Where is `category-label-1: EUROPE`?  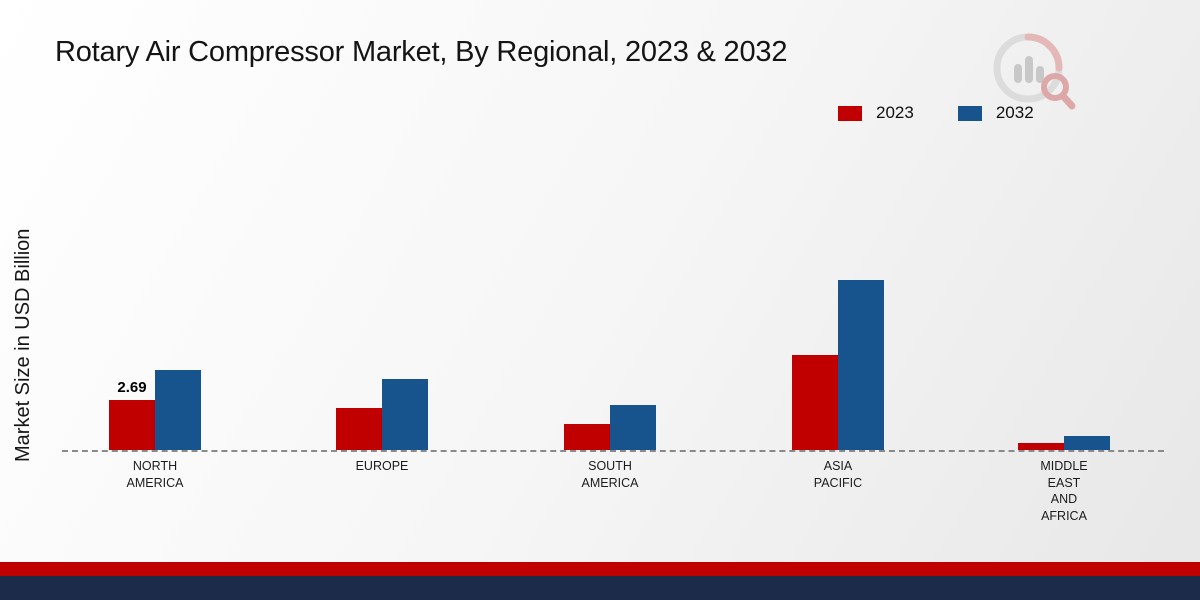 category-label-1: EUROPE is located at coordinates (382, 466).